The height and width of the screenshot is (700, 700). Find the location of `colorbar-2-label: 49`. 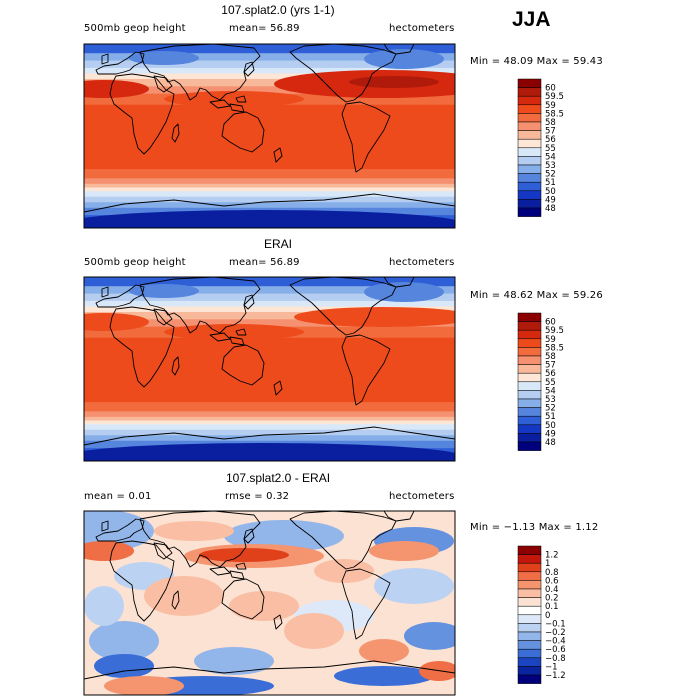

colorbar-2-label: 49 is located at coordinates (550, 434).